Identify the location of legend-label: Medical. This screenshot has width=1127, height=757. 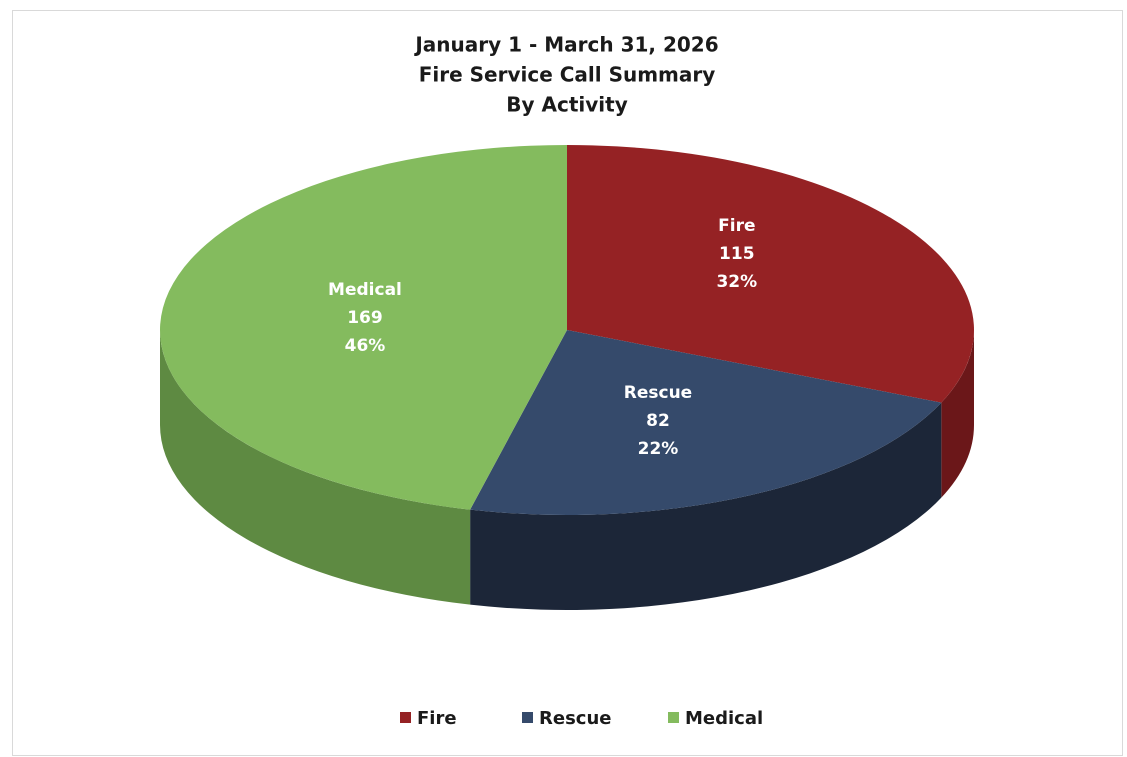
(724, 718).